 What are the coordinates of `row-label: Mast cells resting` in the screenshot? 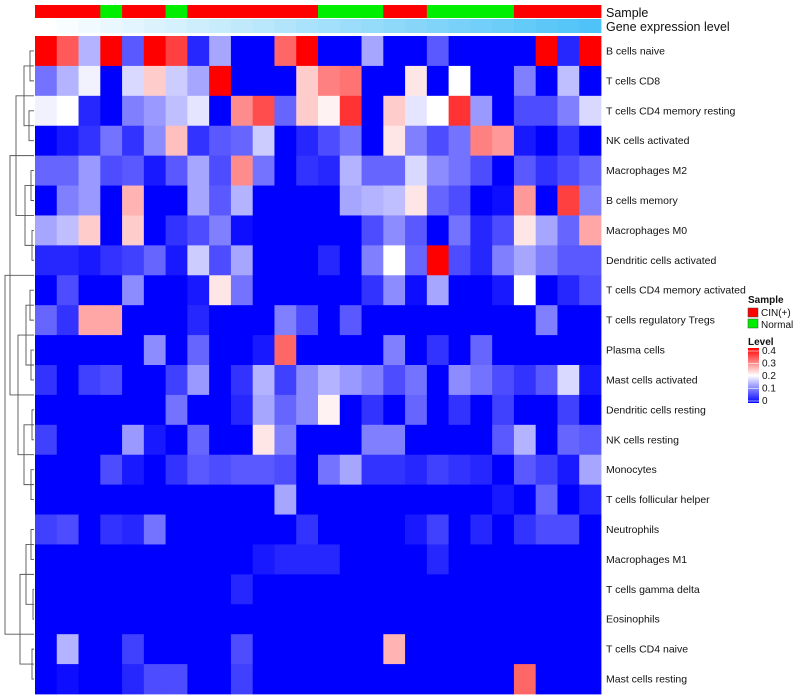 It's located at (646, 680).